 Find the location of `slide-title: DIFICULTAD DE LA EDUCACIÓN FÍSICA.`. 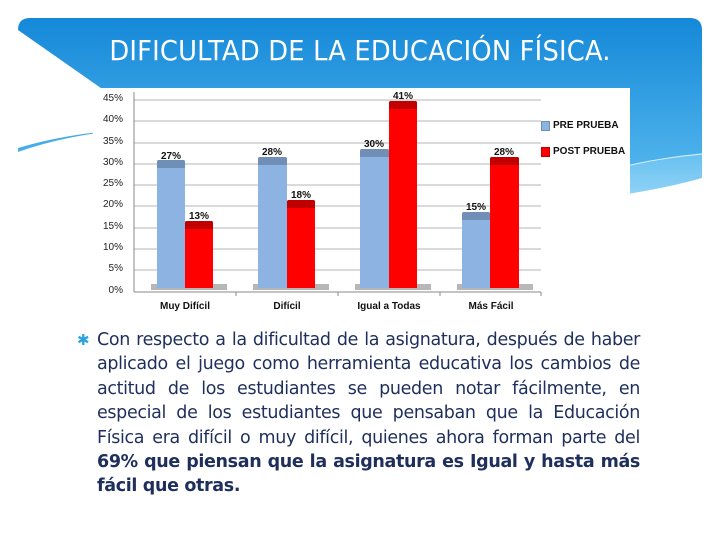

slide-title: DIFICULTAD DE LA EDUCACIÓN FÍSICA. is located at coordinates (360, 50).